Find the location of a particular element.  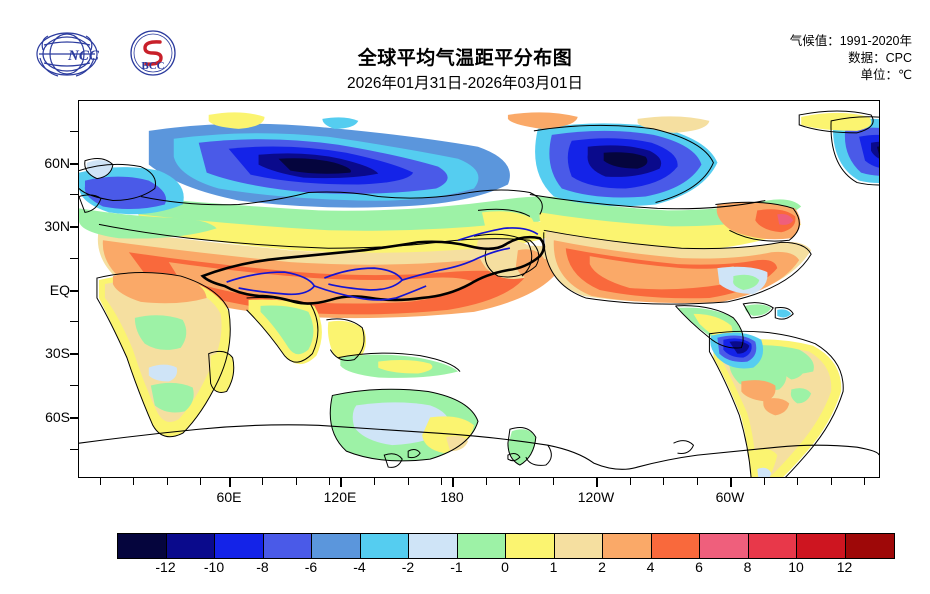

colorbar-tick-label: 0 is located at coordinates (505, 567).